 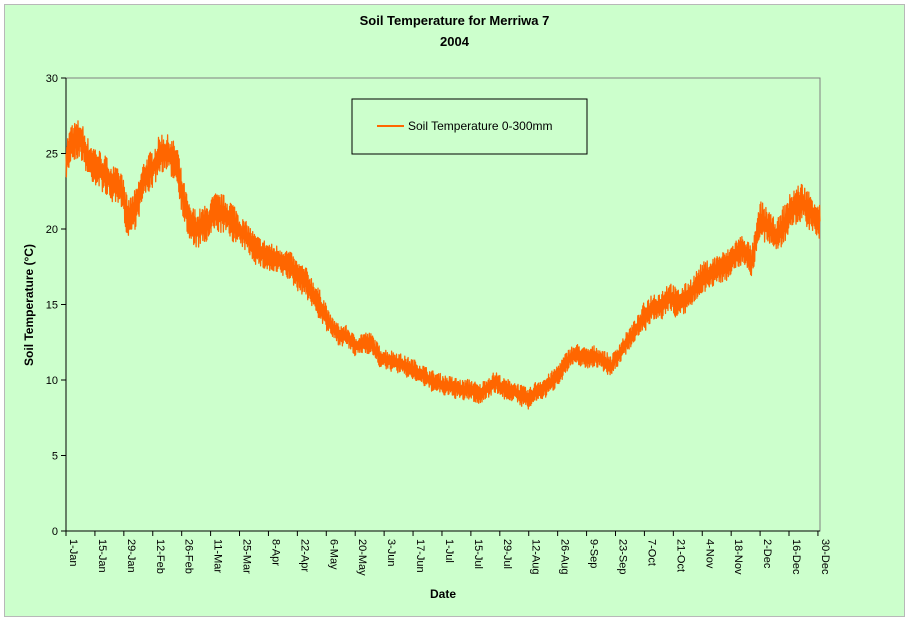 I want to click on x-tick-label: 15-Jul, so click(x=478, y=554).